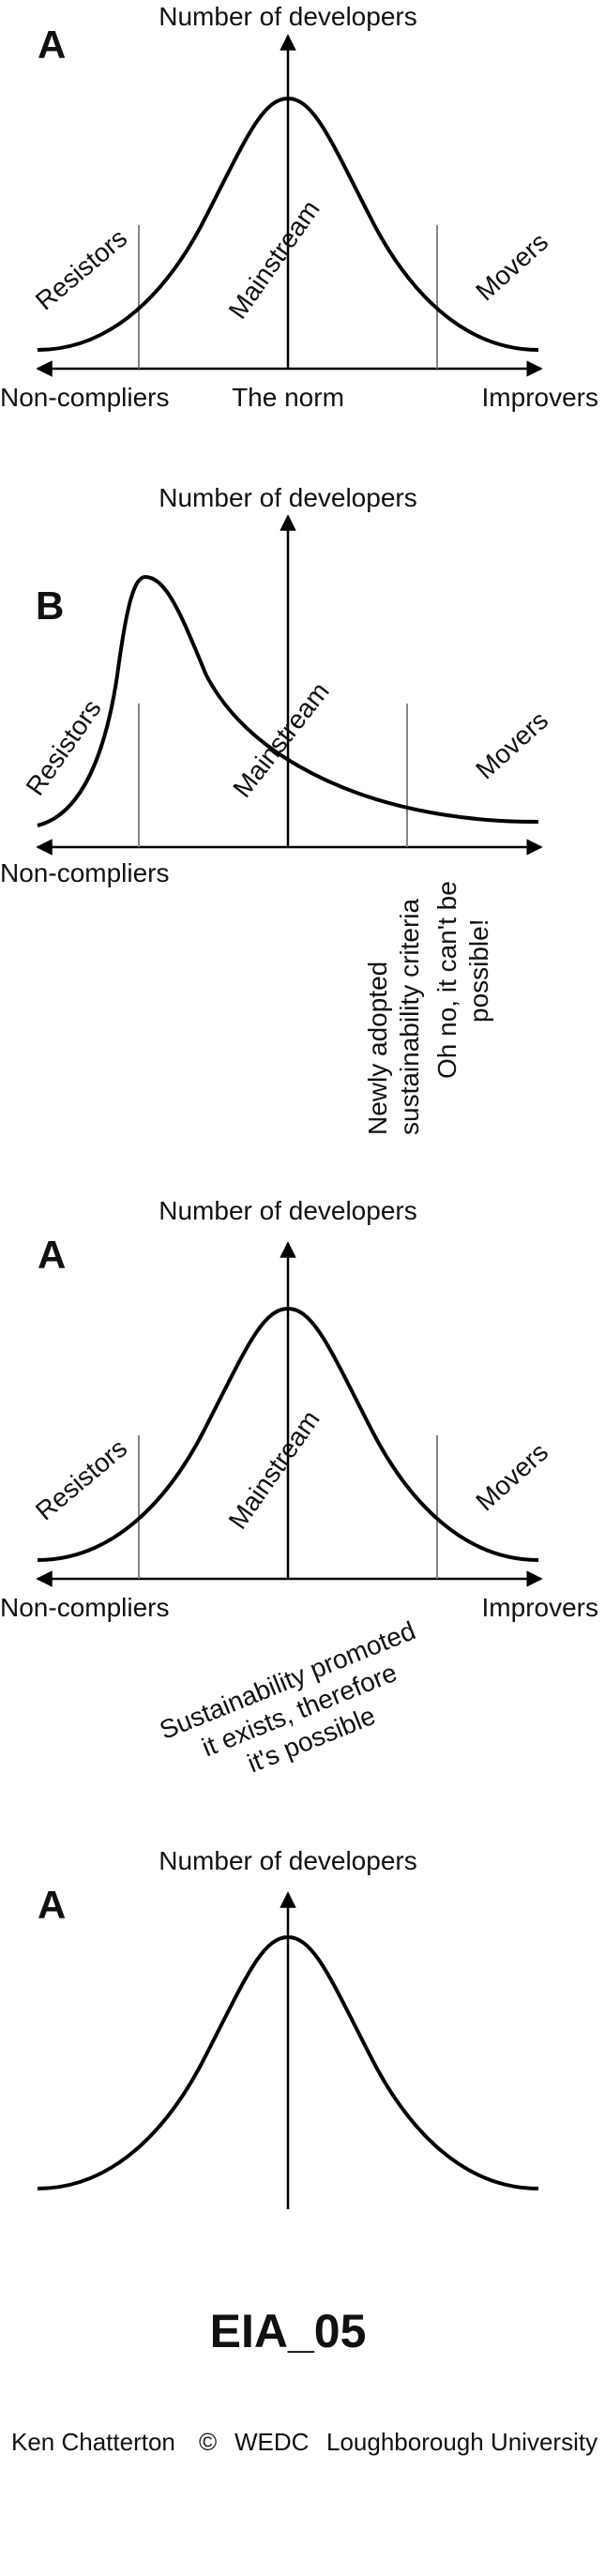 This screenshot has width=605, height=2576. What do you see at coordinates (85, 398) in the screenshot?
I see `panel-1-x-left-label: Non-compliers` at bounding box center [85, 398].